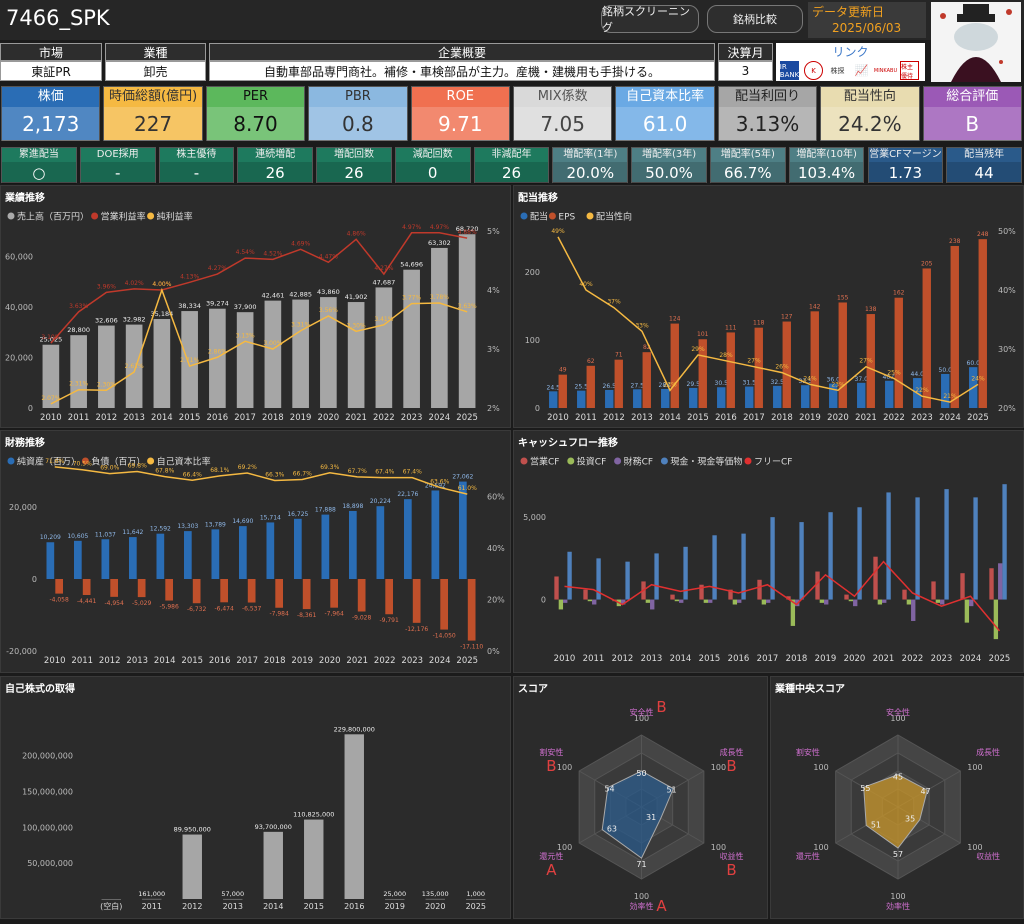 The width and height of the screenshot is (1024, 924). I want to click on legend-item: EPS, so click(566, 218).